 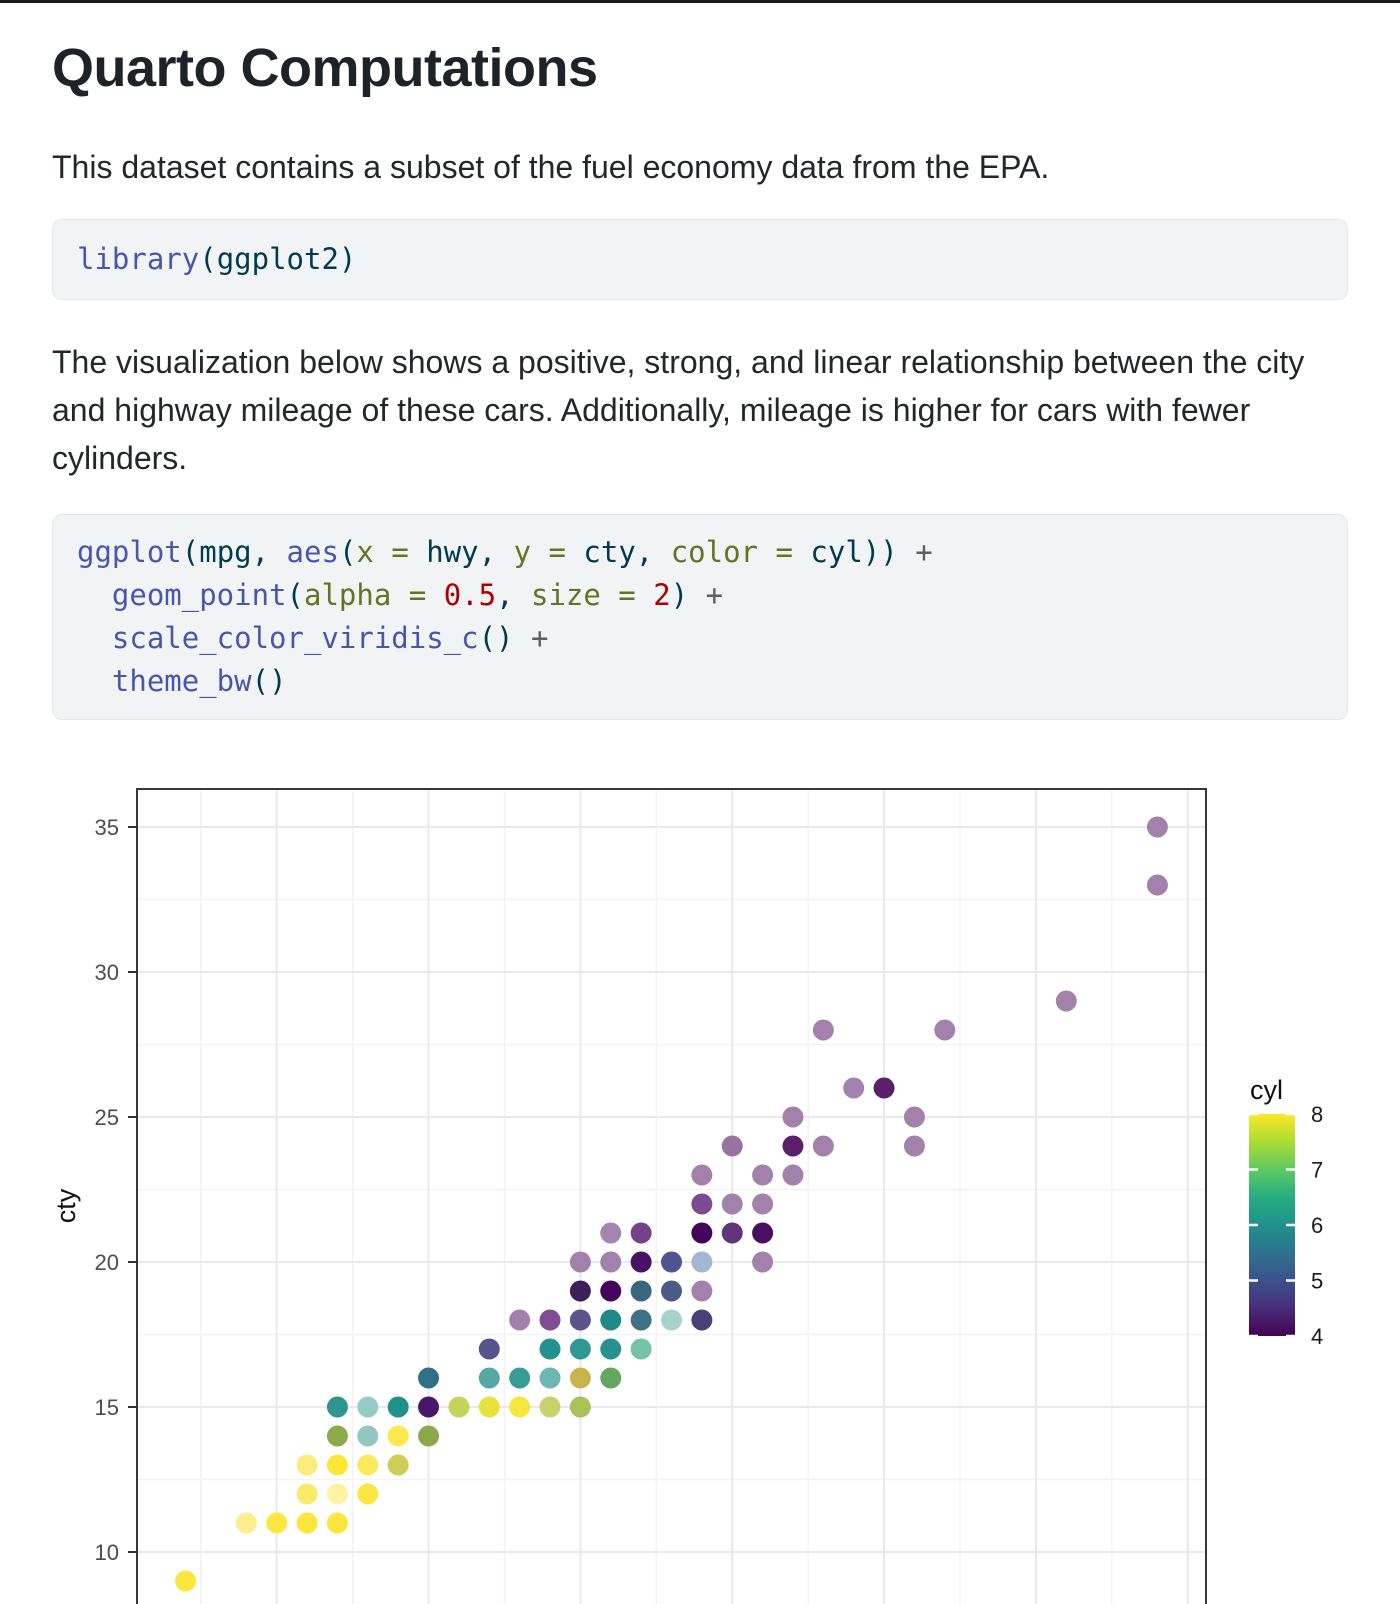 What do you see at coordinates (740, 552) in the screenshot?
I see `code-token-pr: color =` at bounding box center [740, 552].